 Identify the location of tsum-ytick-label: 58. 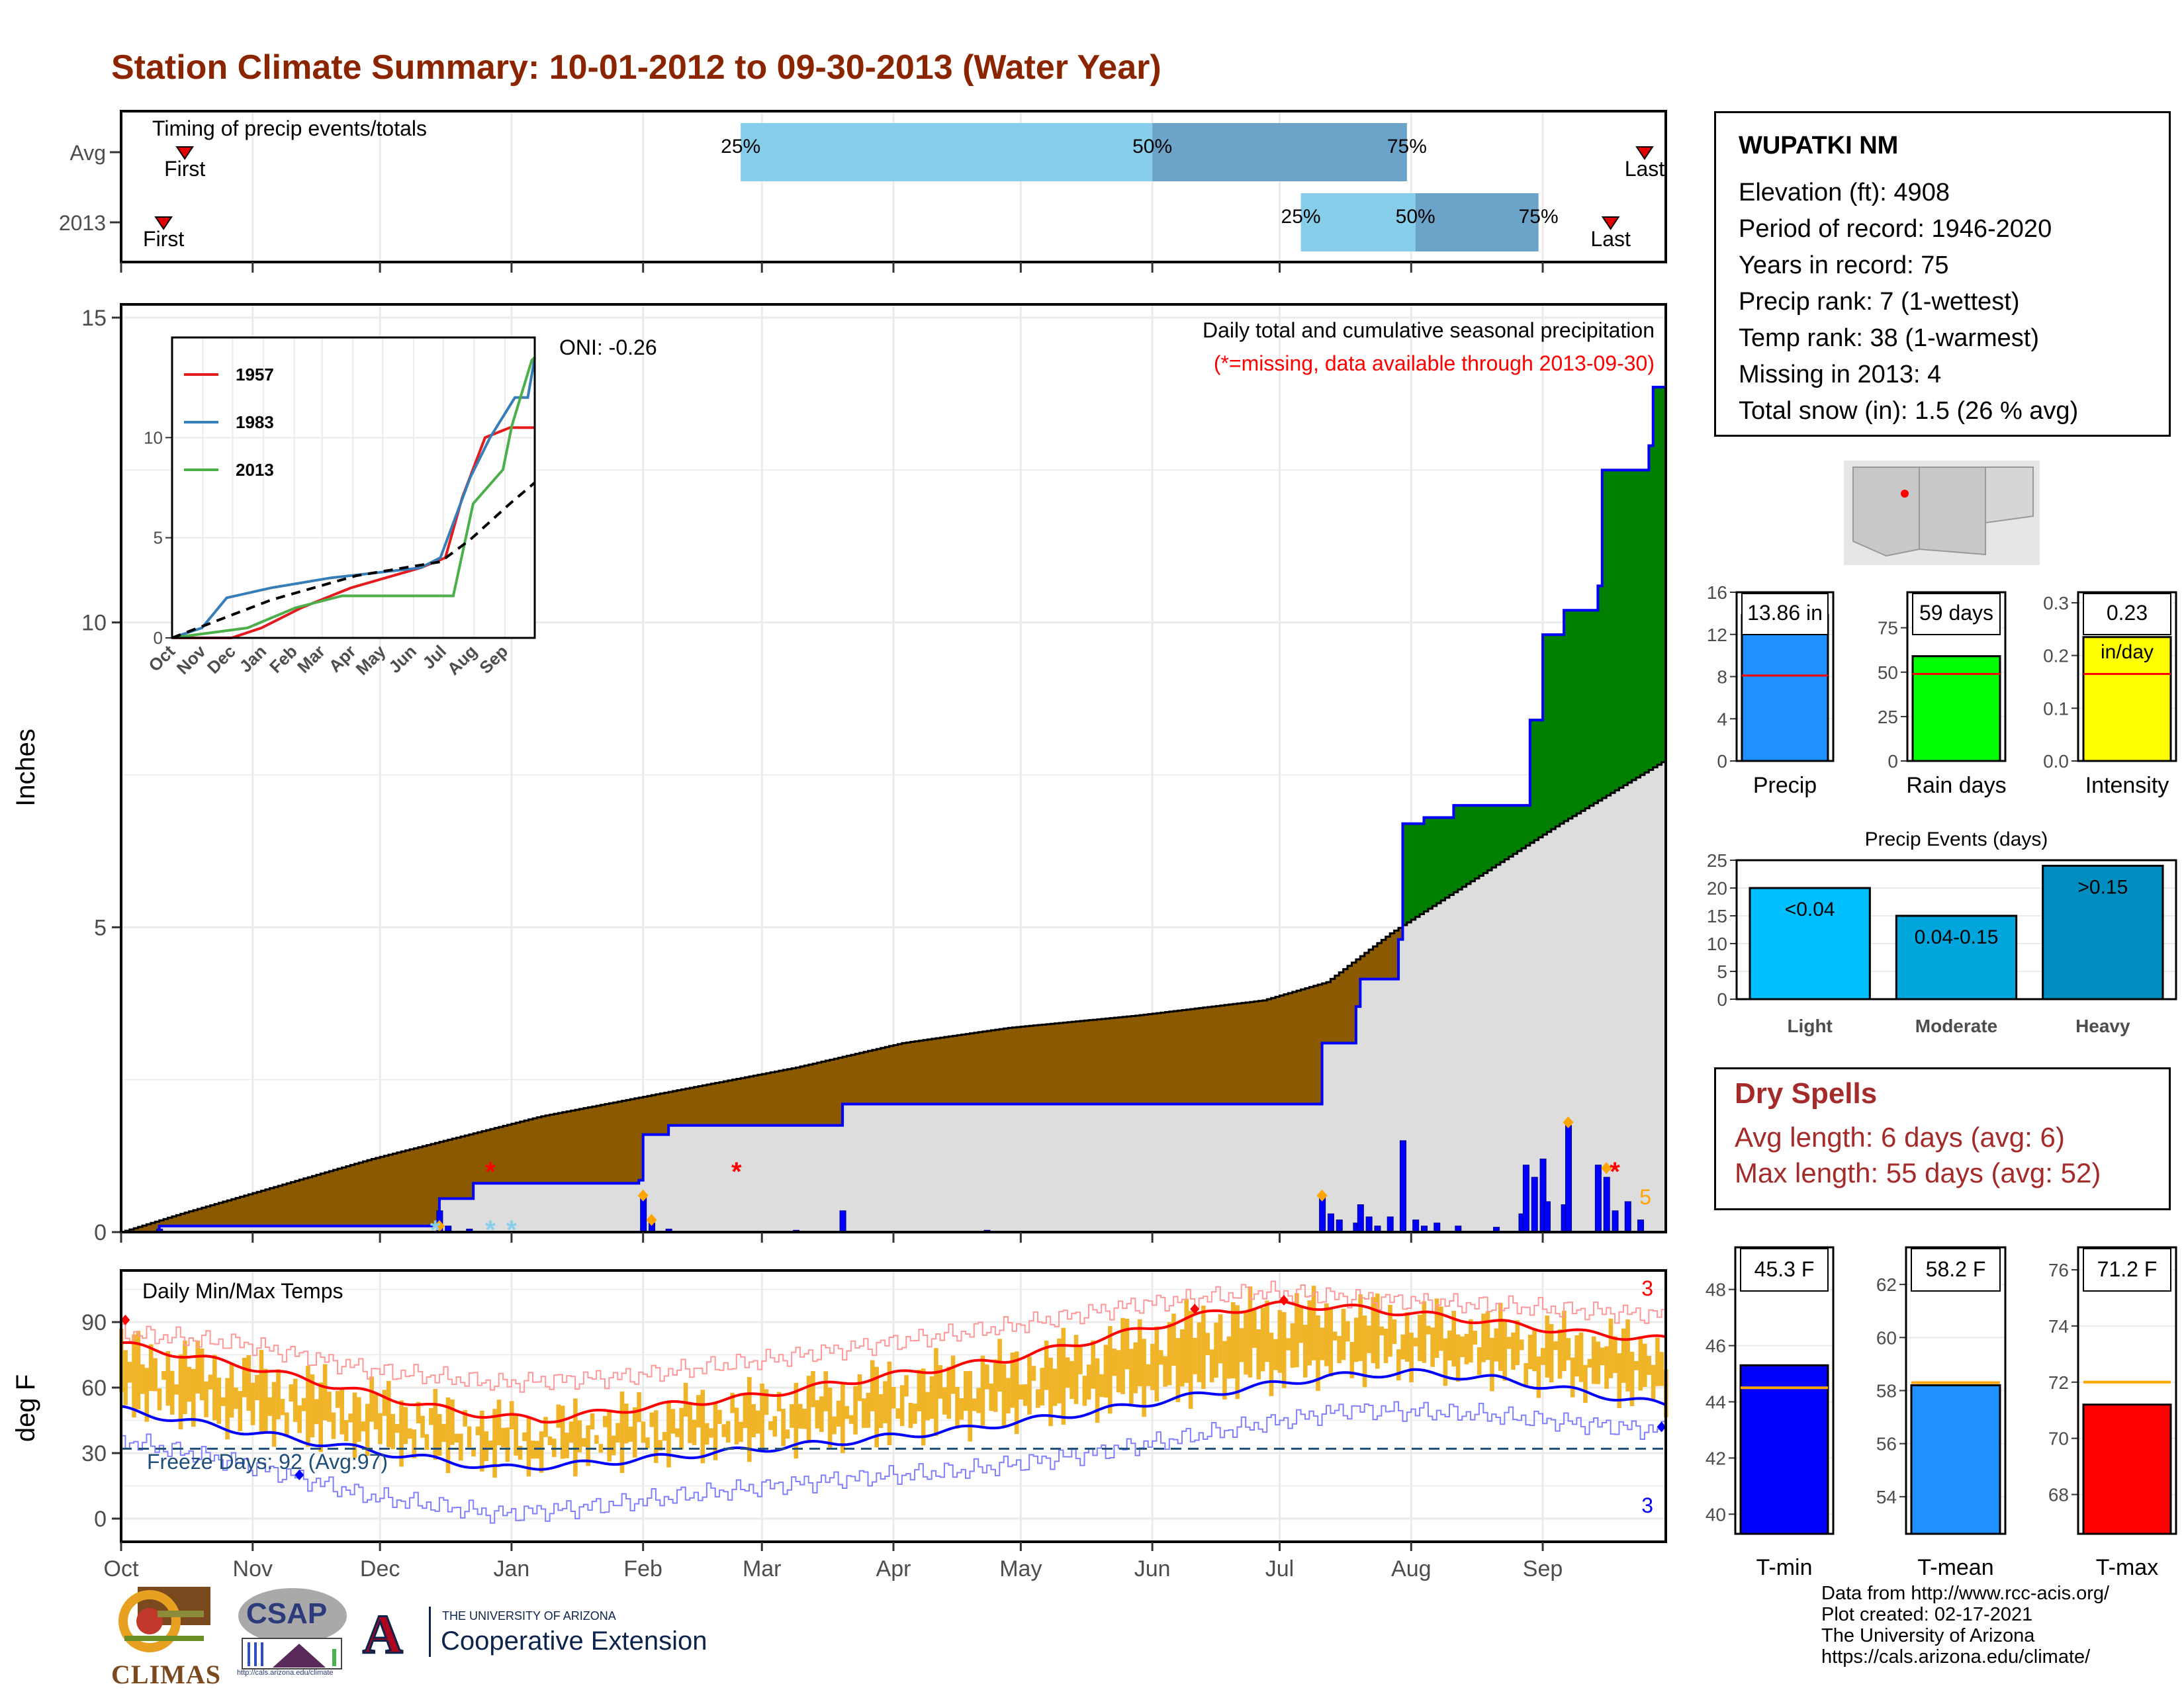
(1886, 1391).